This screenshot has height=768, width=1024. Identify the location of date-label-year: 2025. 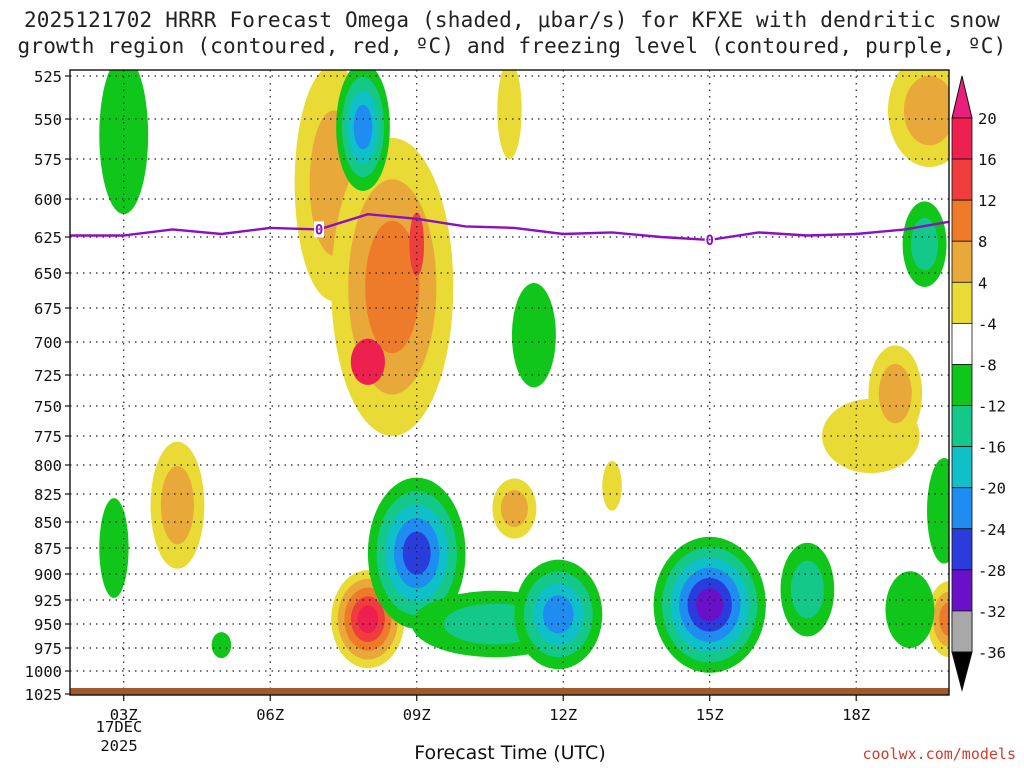
(119, 746).